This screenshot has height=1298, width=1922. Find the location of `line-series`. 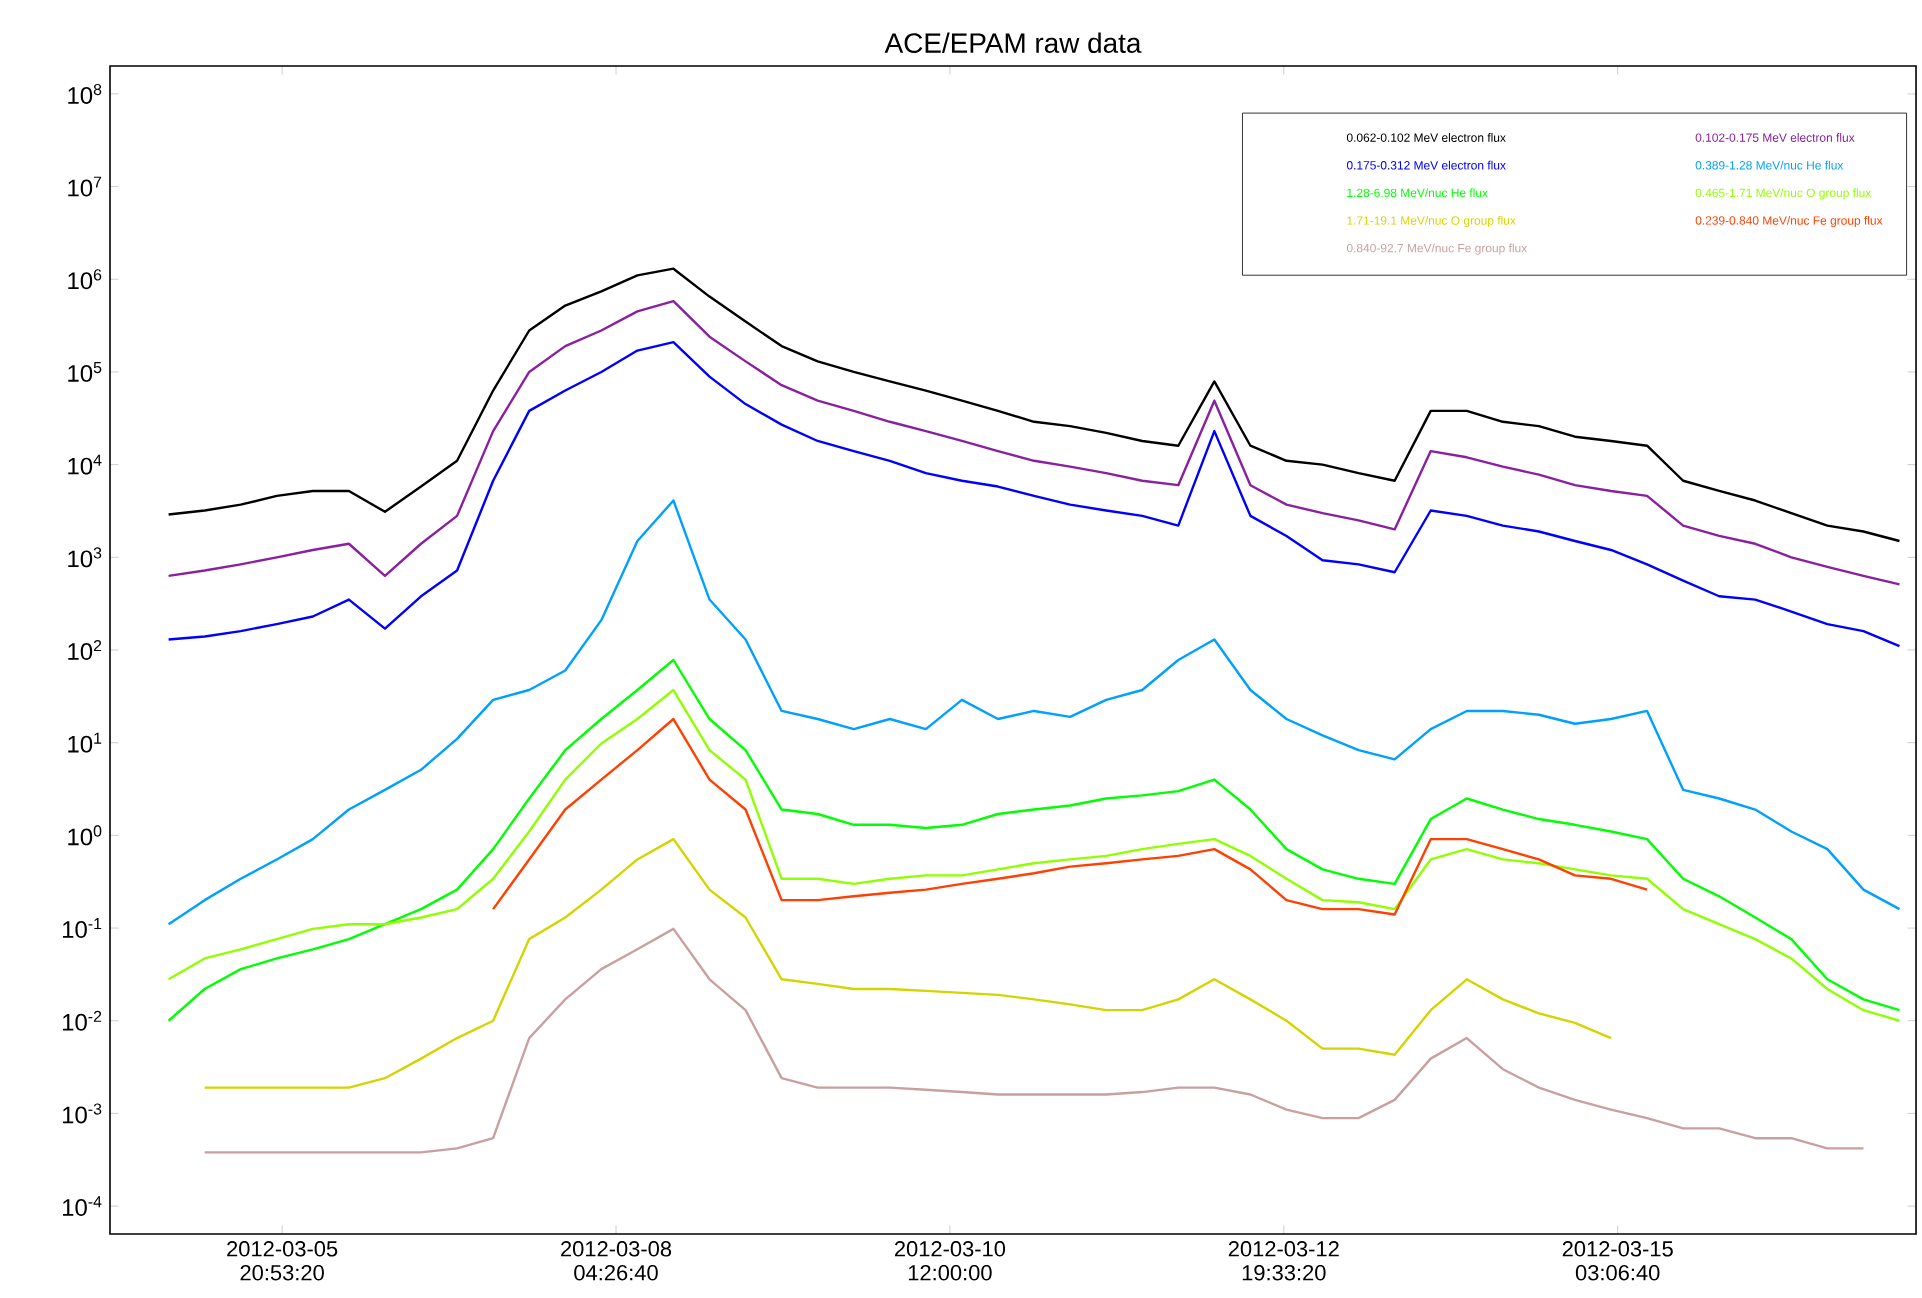

line-series is located at coordinates (1070, 816).